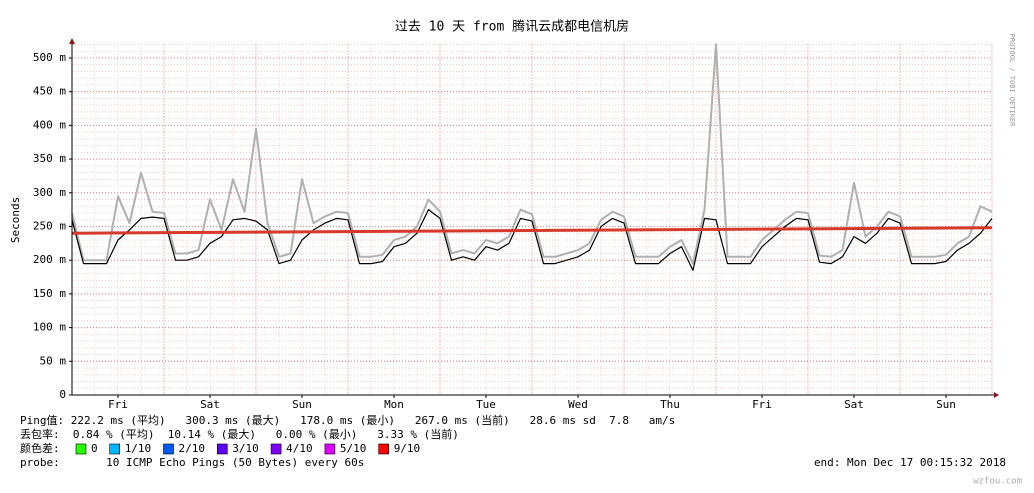  What do you see at coordinates (996, 395) in the screenshot?
I see `x-arrow` at bounding box center [996, 395].